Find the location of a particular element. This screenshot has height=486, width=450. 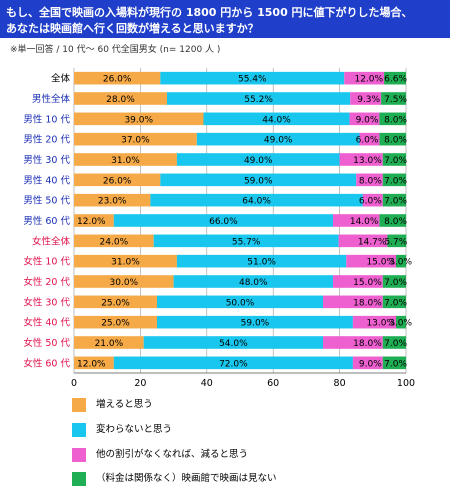

bar-segment-s0-c11 is located at coordinates (115, 302).